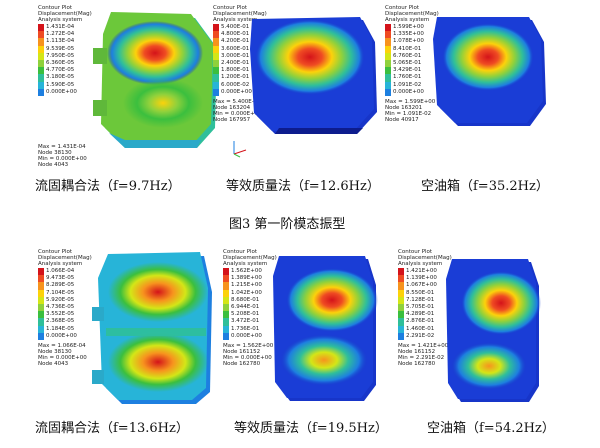 The width and height of the screenshot is (600, 448). What do you see at coordinates (240, 149) in the screenshot?
I see `axis-triad-icon` at bounding box center [240, 149].